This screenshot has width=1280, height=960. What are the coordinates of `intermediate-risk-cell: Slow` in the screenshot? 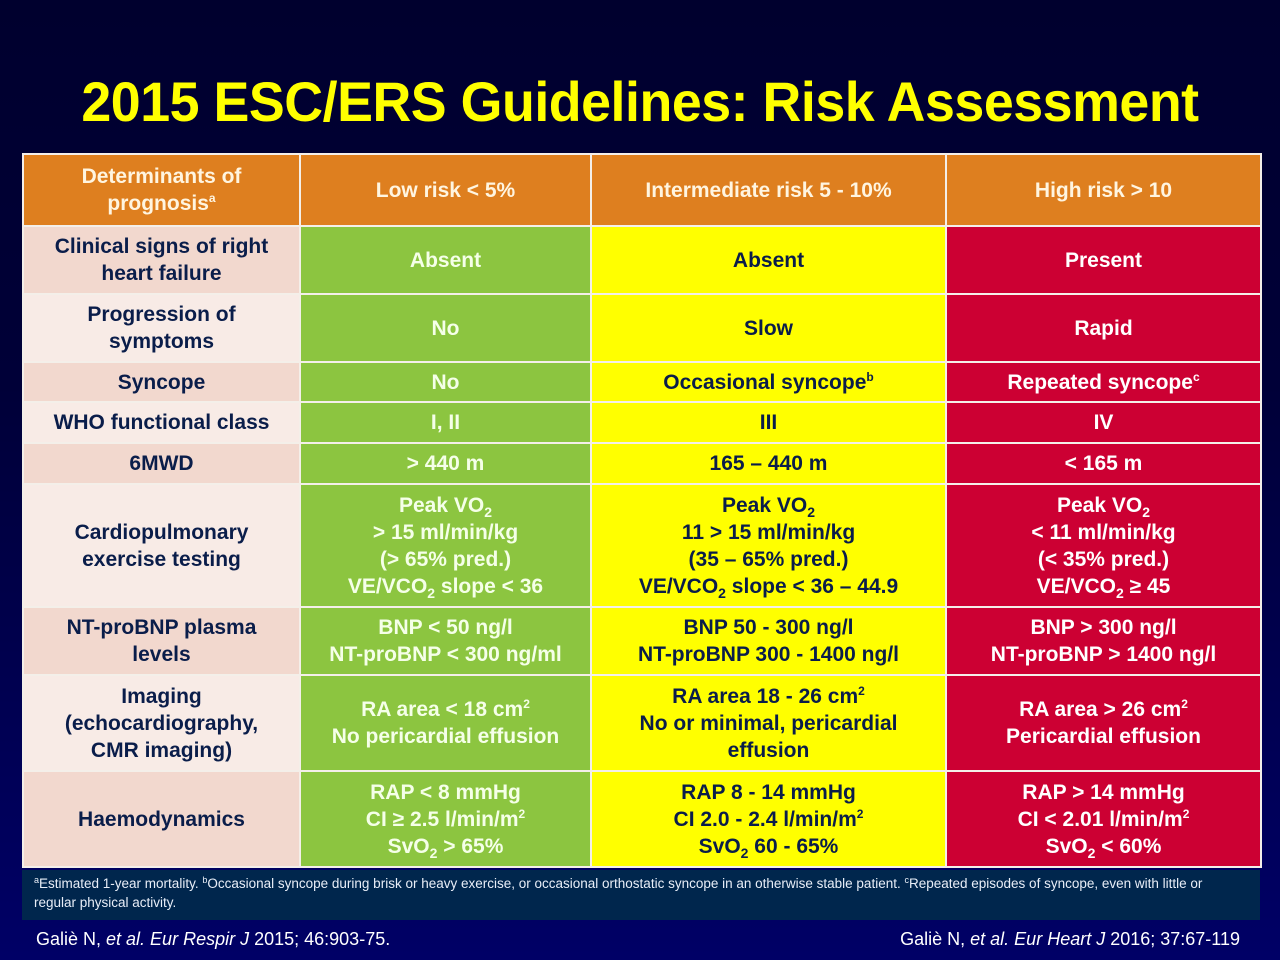 It's located at (768, 328).